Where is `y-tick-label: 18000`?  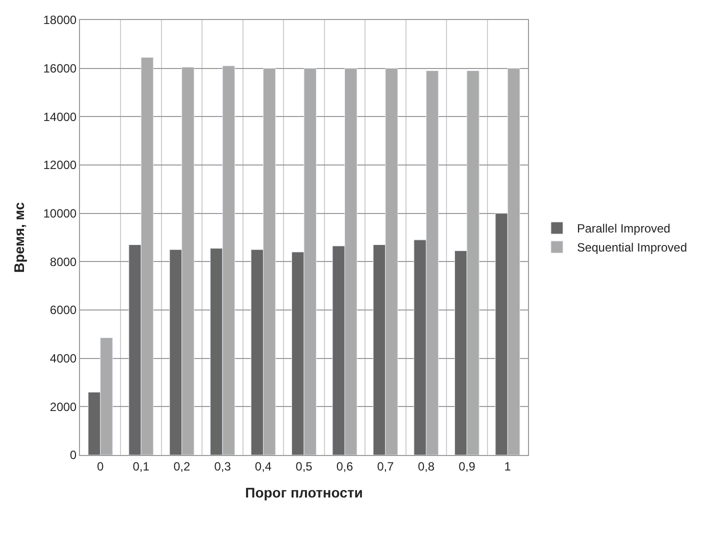
y-tick-label: 18000 is located at coordinates (60, 20).